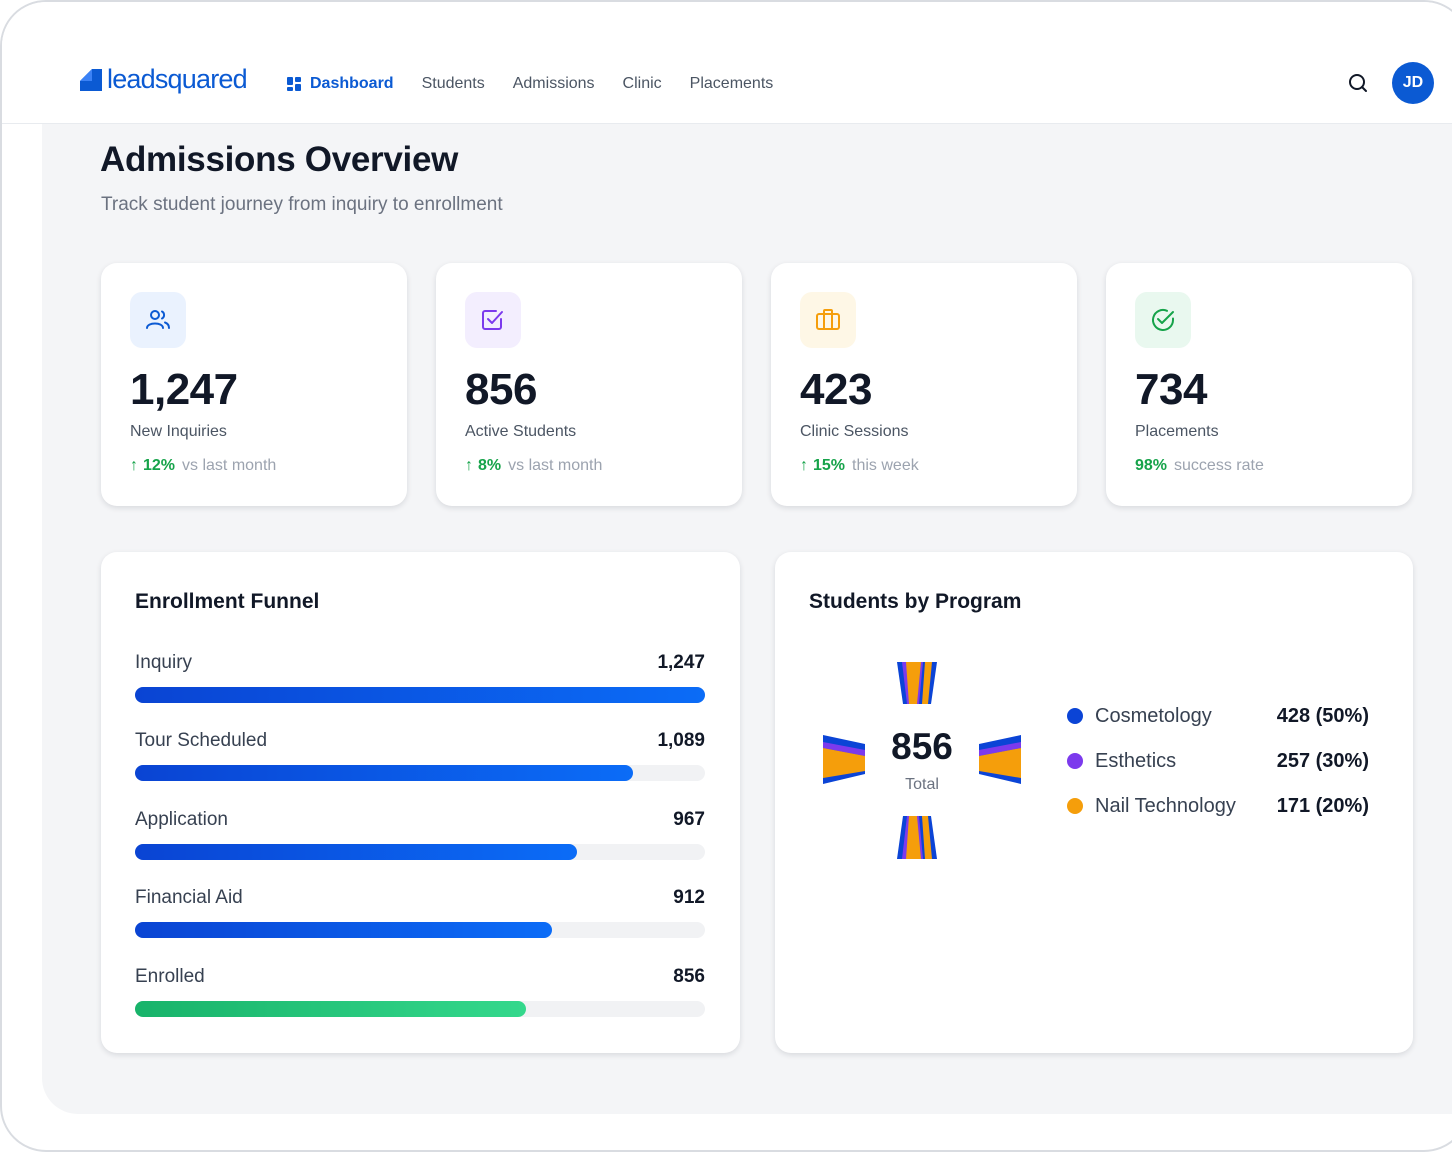 The image size is (1452, 1152). I want to click on legend-label: Esthetics, so click(1136, 760).